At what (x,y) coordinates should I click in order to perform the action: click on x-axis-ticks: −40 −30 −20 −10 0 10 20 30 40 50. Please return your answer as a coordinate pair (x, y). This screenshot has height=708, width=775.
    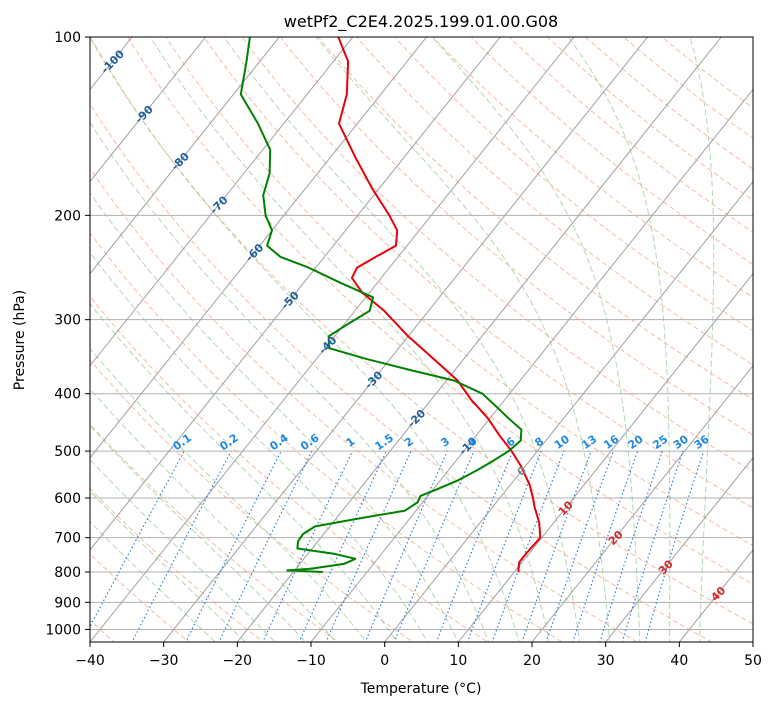
    Looking at the image, I should click on (418, 655).